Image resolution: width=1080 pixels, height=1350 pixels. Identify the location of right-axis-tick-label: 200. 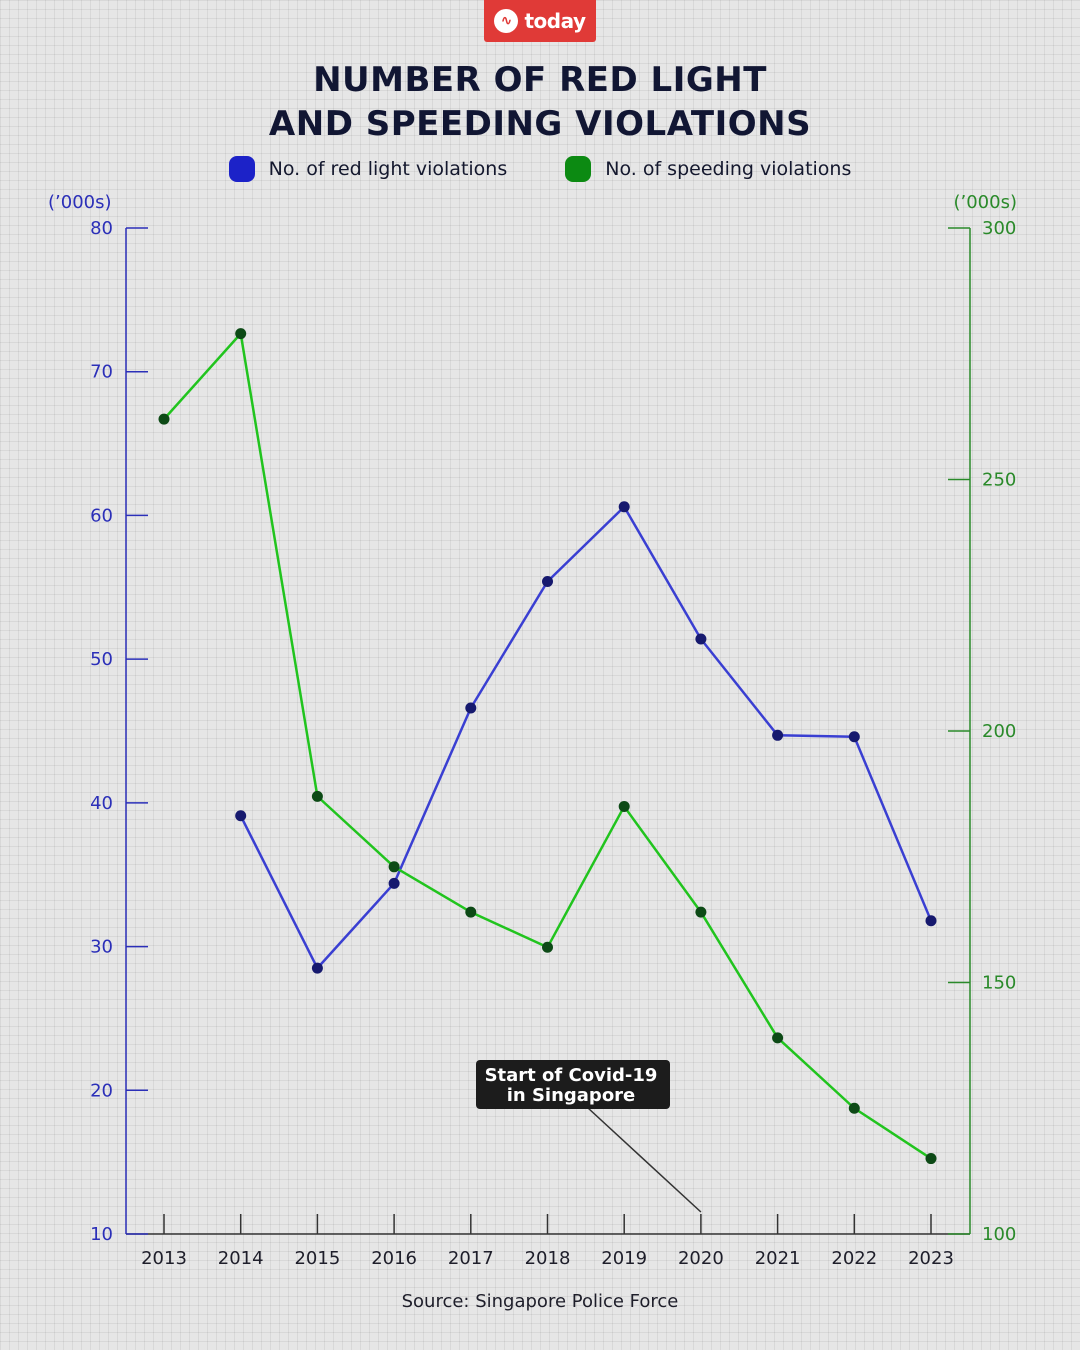
(999, 731).